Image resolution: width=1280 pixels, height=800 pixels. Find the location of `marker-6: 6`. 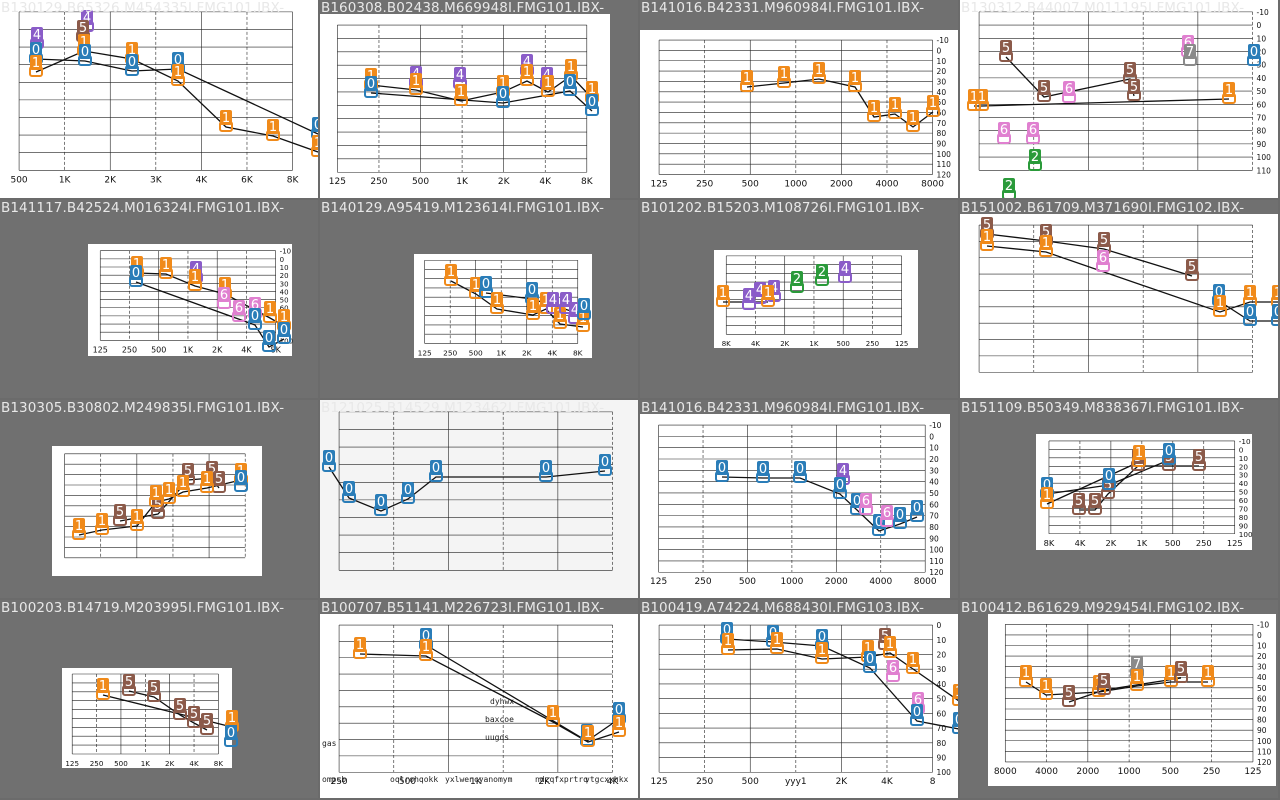

marker-6: 6 is located at coordinates (1069, 92).